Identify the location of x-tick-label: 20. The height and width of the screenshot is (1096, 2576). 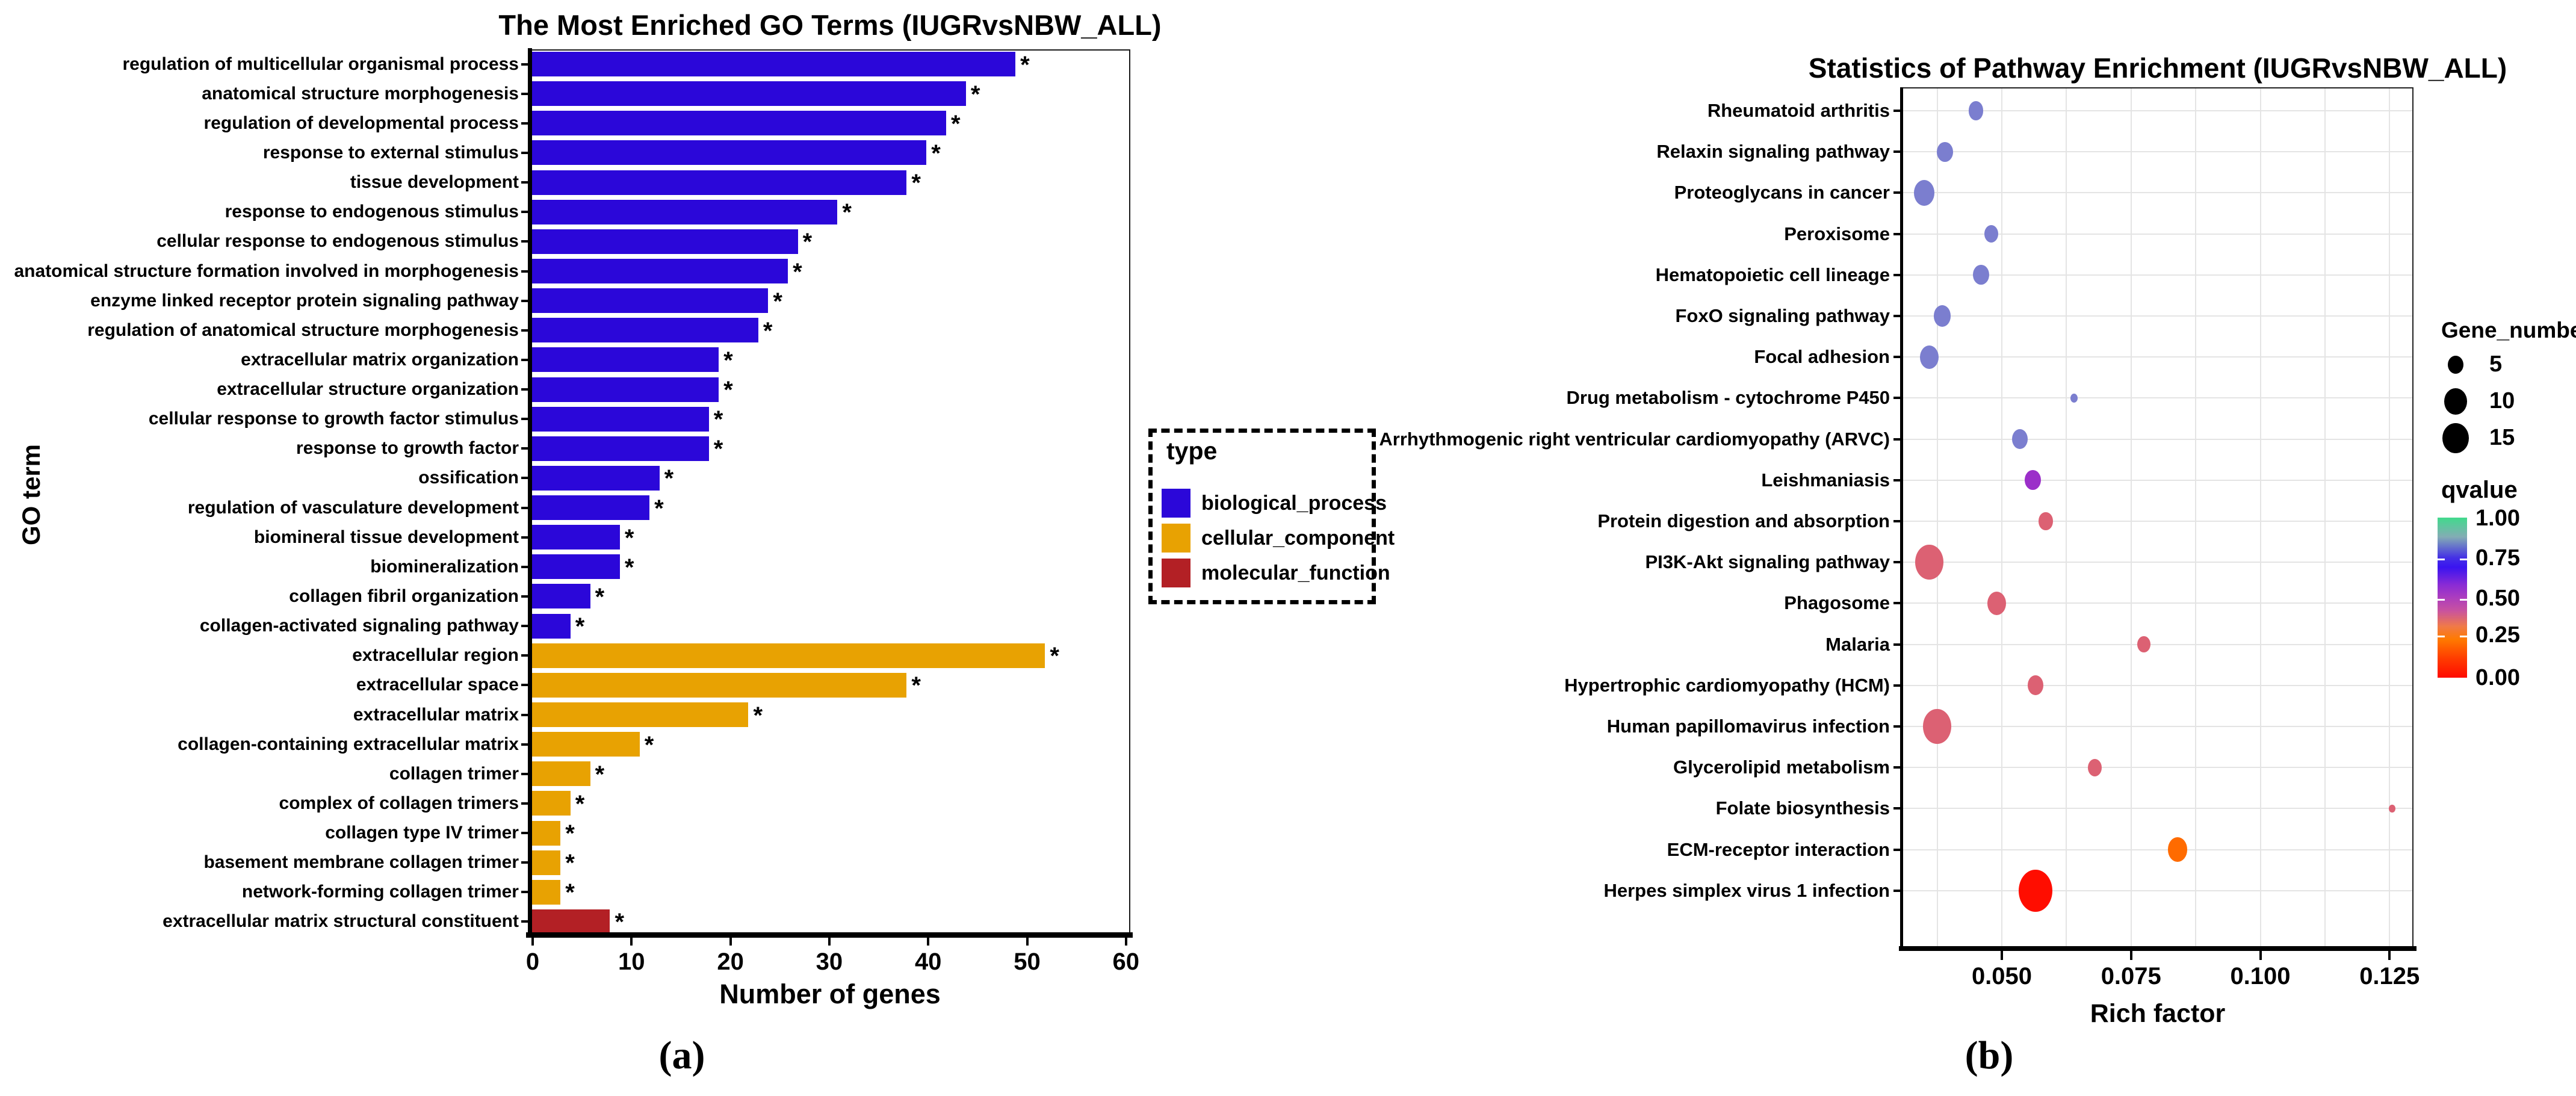
(730, 962).